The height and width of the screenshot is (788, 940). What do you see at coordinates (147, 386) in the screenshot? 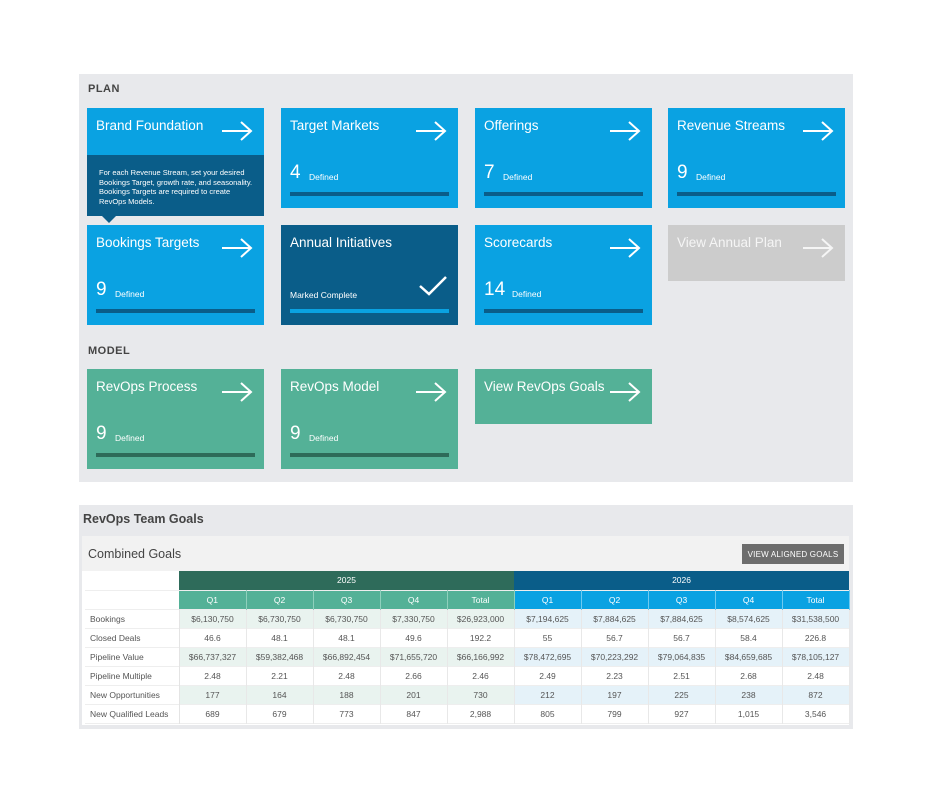
I see `tile-title: RevOps Process` at bounding box center [147, 386].